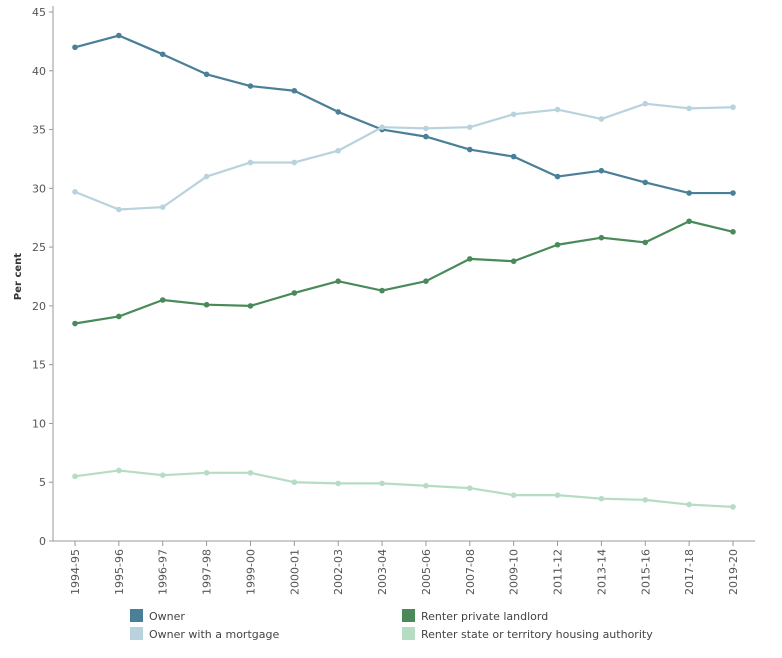 The height and width of the screenshot is (658, 782). What do you see at coordinates (39, 12) in the screenshot?
I see `y-tick-label: 45` at bounding box center [39, 12].